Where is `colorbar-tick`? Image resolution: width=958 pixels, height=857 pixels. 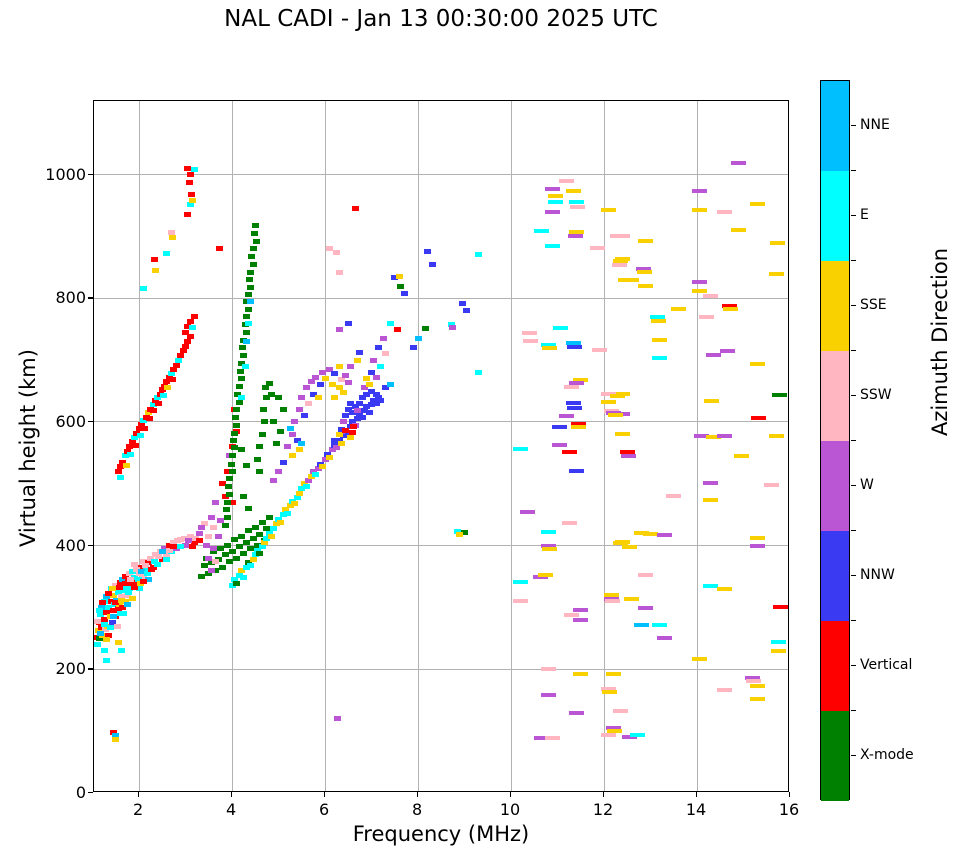
colorbar-tick is located at coordinates (853, 486).